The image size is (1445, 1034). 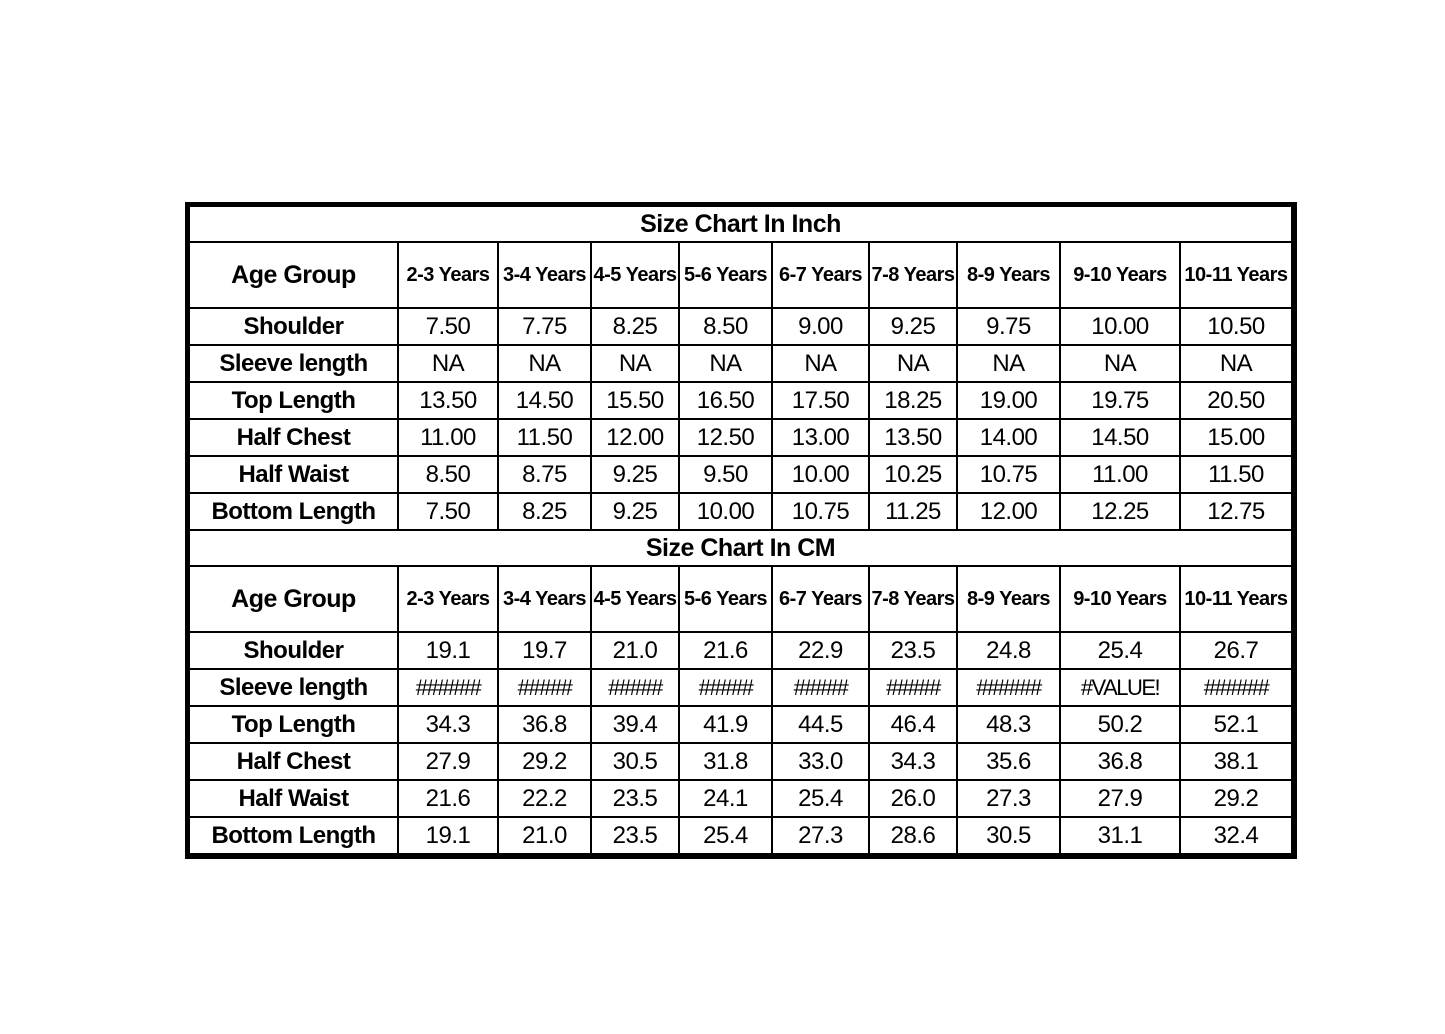 I want to click on table-cell: 24.1, so click(x=725, y=798).